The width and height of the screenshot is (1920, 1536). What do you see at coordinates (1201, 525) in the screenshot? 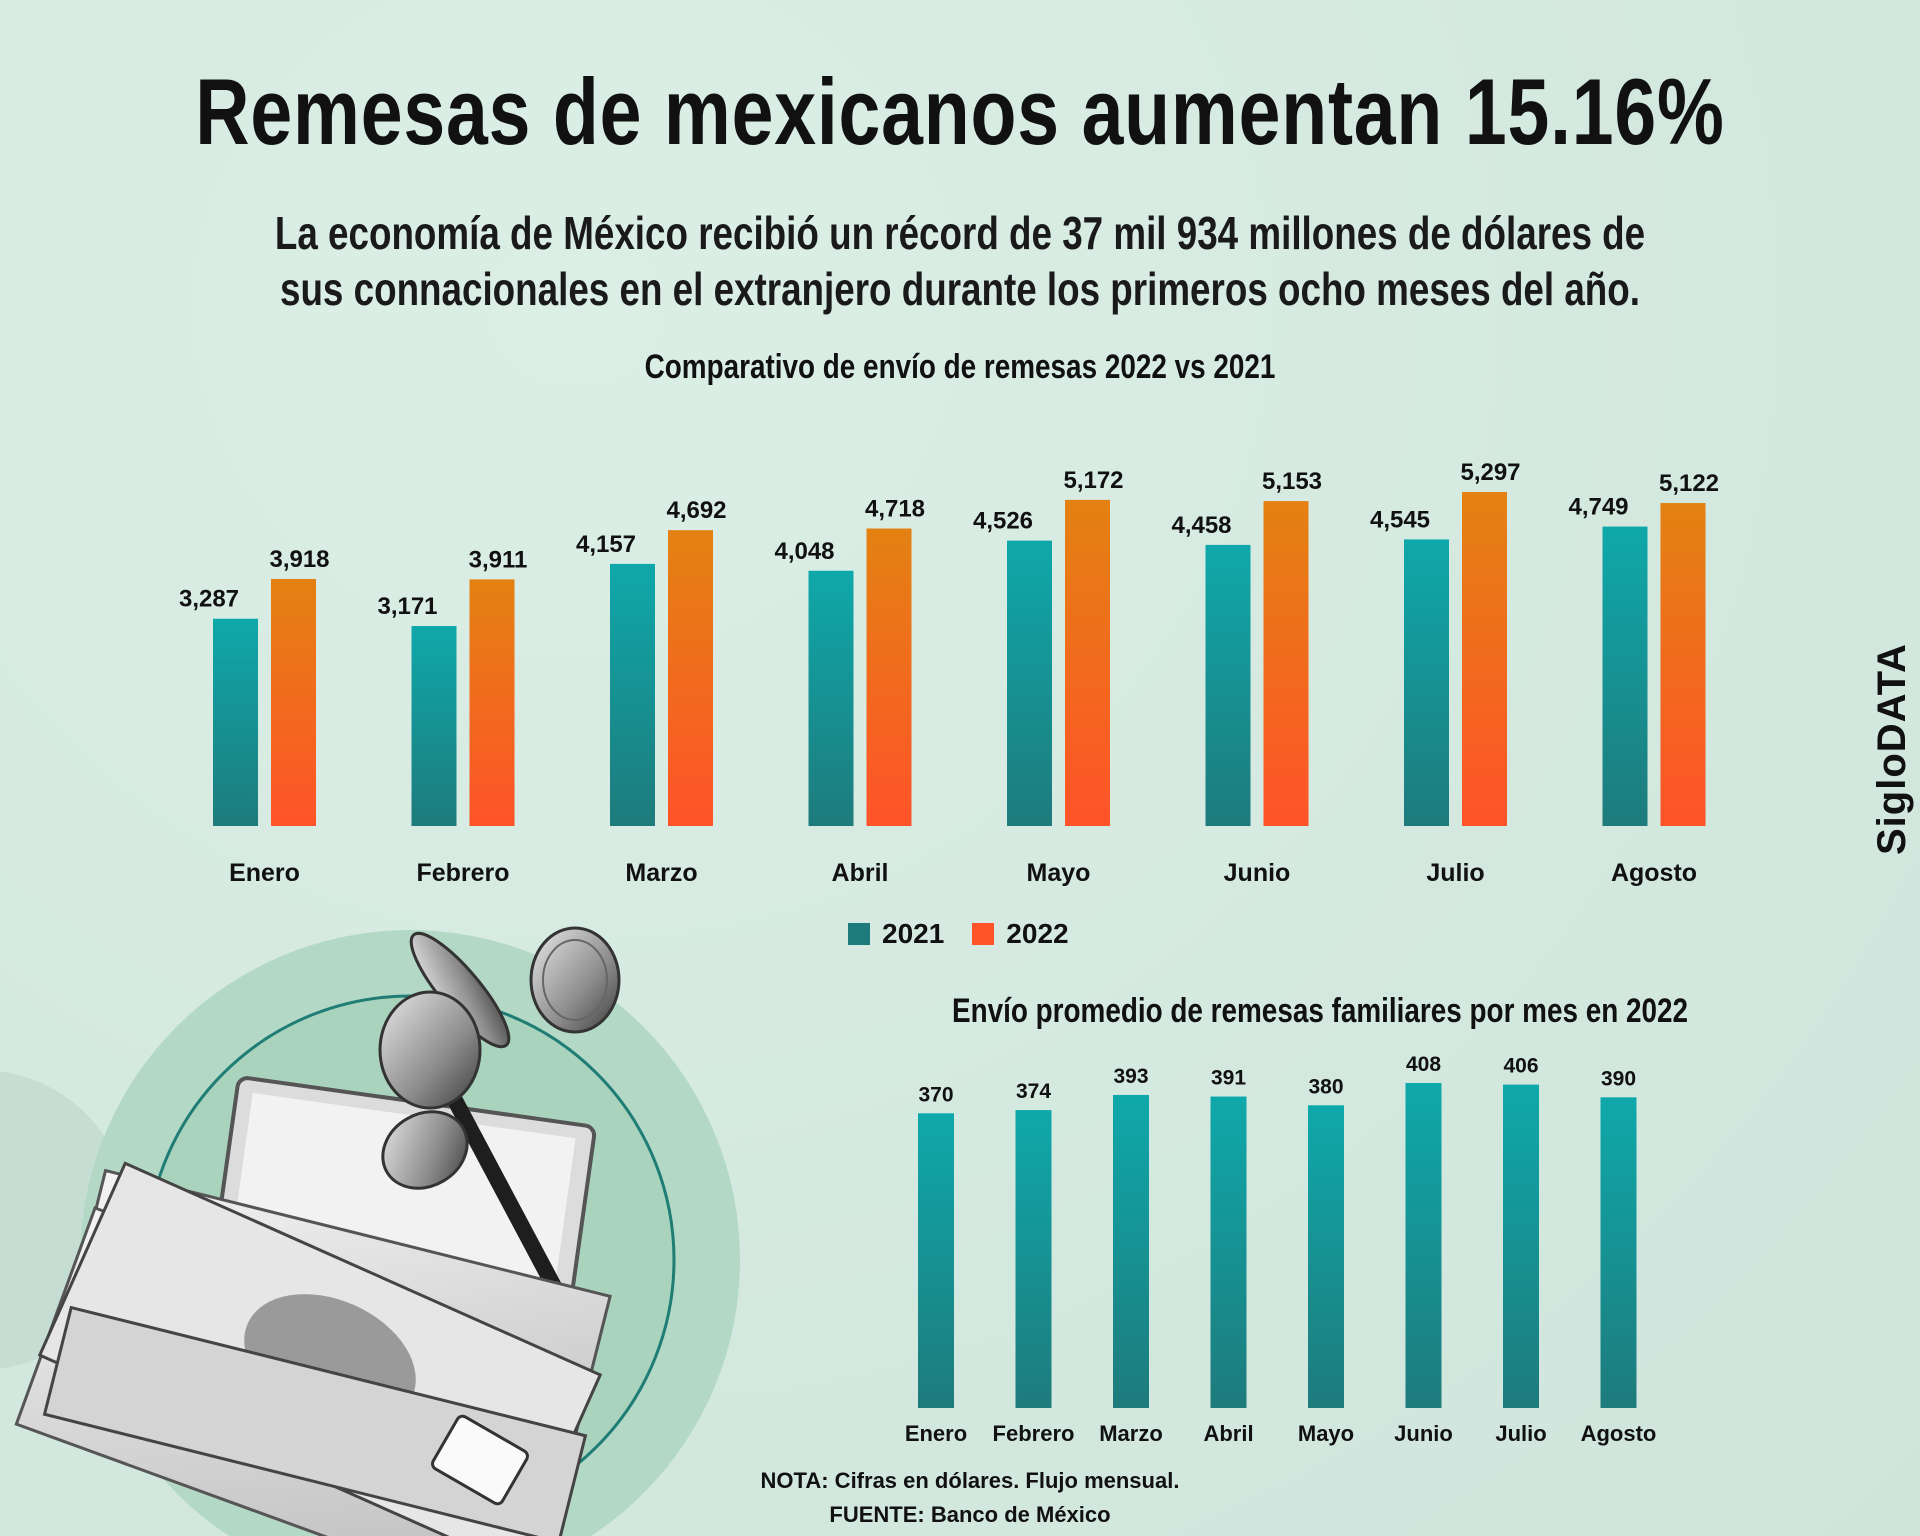
I see `value-label-2021-junio: 4,458` at bounding box center [1201, 525].